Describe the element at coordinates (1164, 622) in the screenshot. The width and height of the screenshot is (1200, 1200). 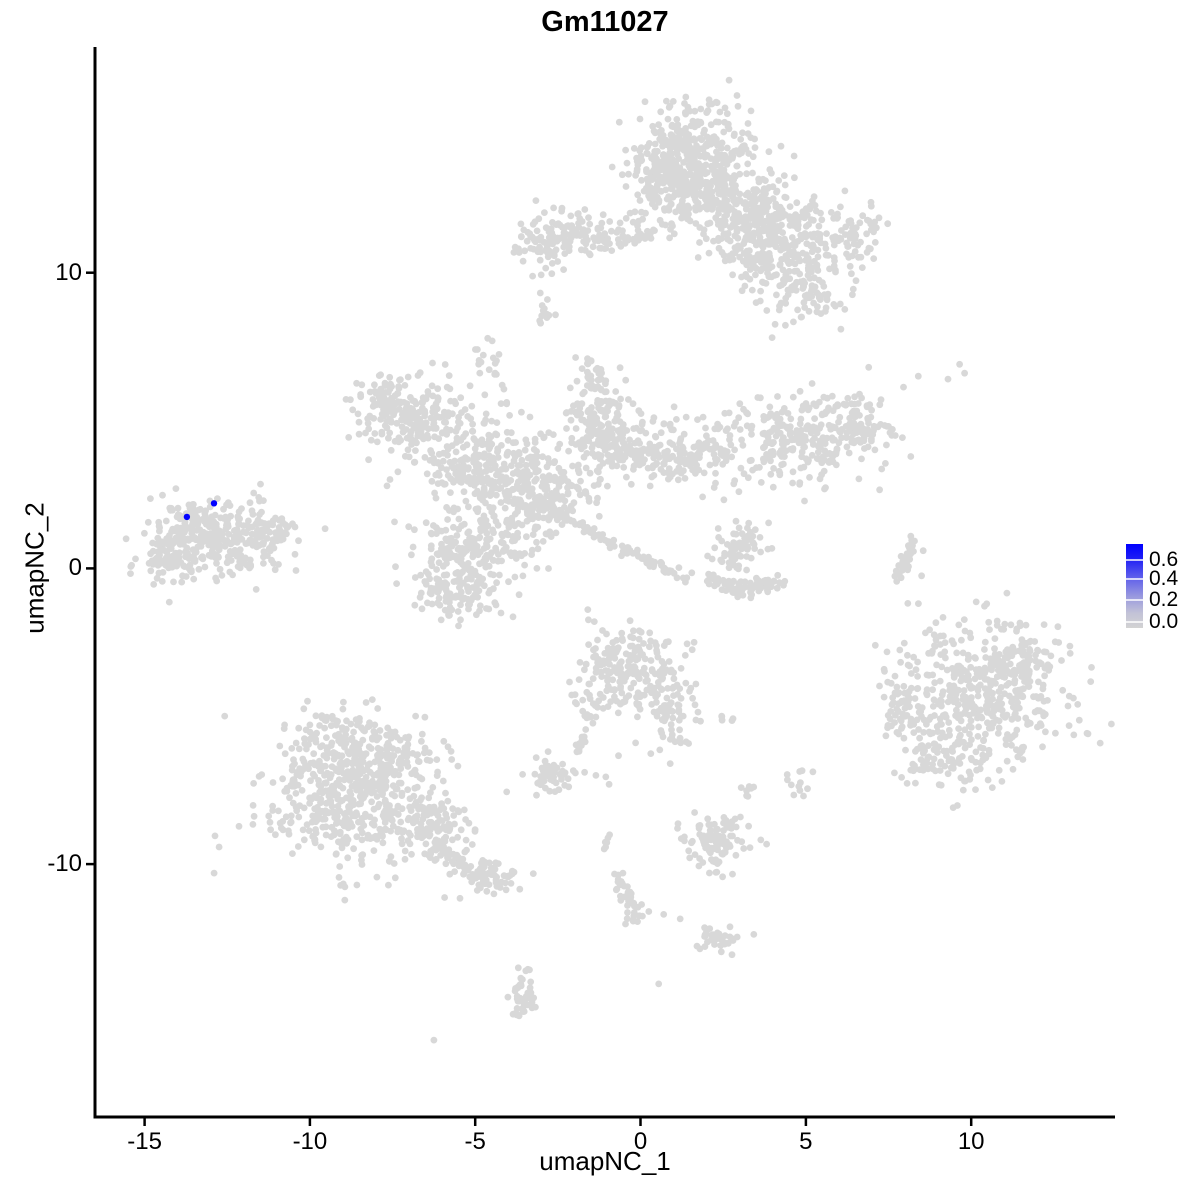
I see `legend-label: 0.0` at that location.